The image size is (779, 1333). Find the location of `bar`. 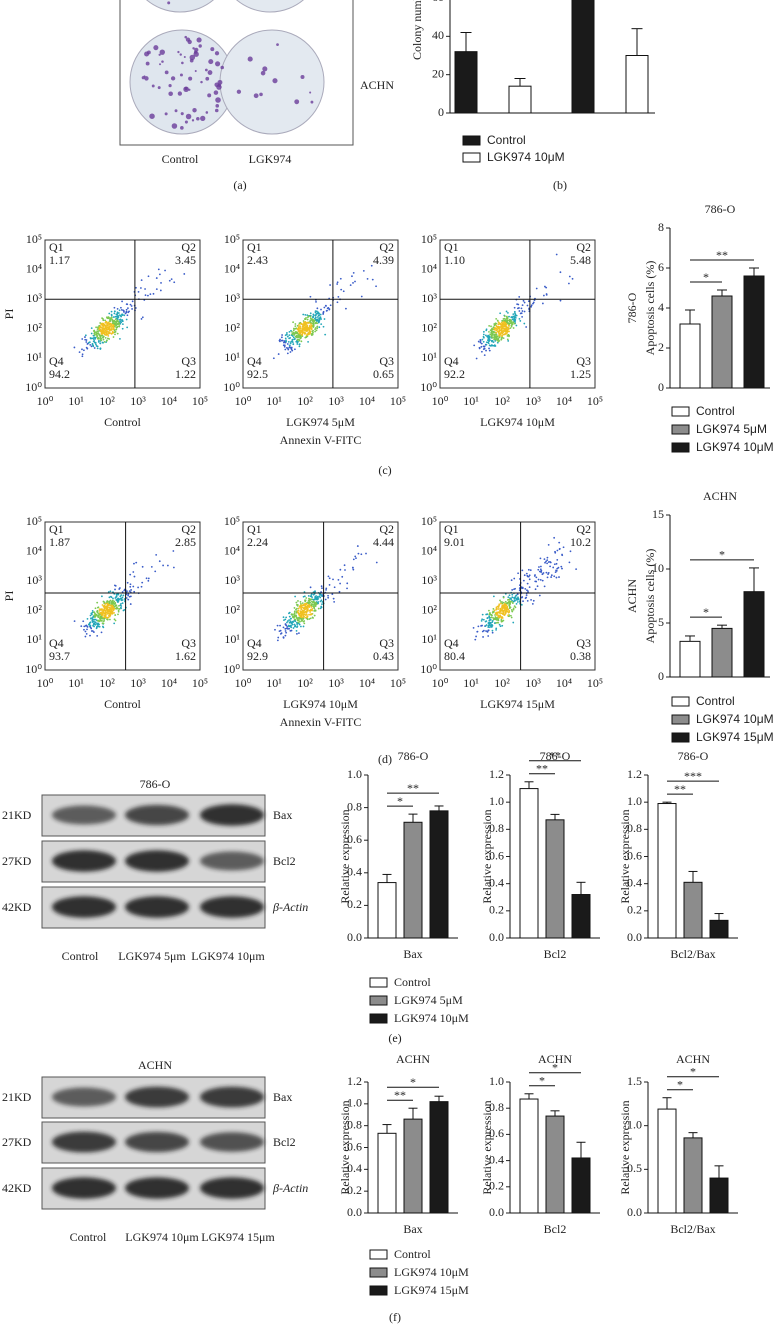

bar is located at coordinates (754, 332).